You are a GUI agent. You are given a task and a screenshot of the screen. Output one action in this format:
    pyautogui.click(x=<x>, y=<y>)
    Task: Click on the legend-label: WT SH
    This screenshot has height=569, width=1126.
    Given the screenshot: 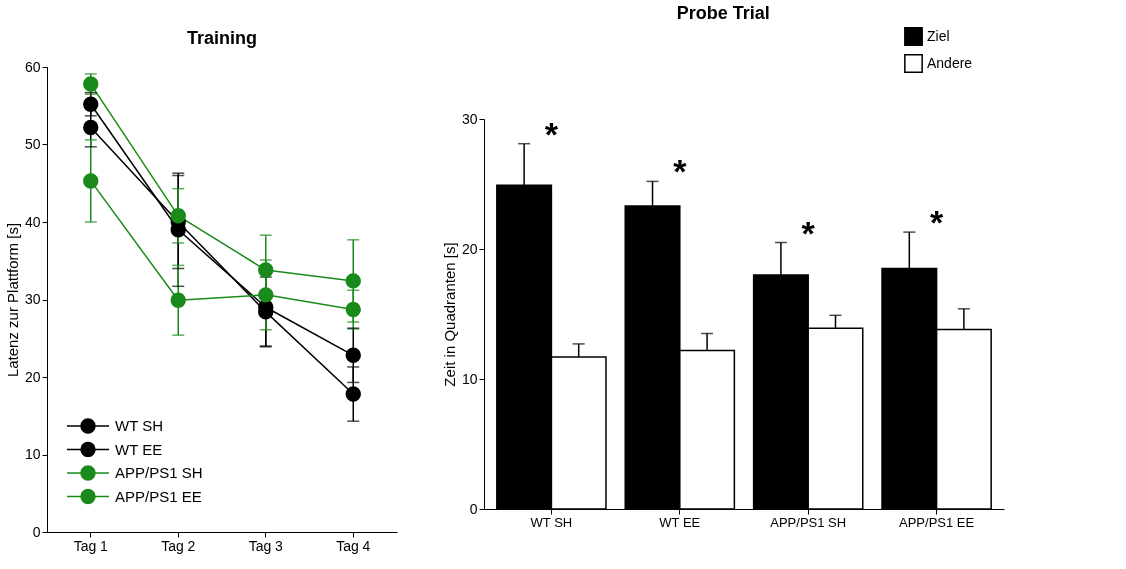 What is the action you would take?
    pyautogui.click(x=139, y=425)
    